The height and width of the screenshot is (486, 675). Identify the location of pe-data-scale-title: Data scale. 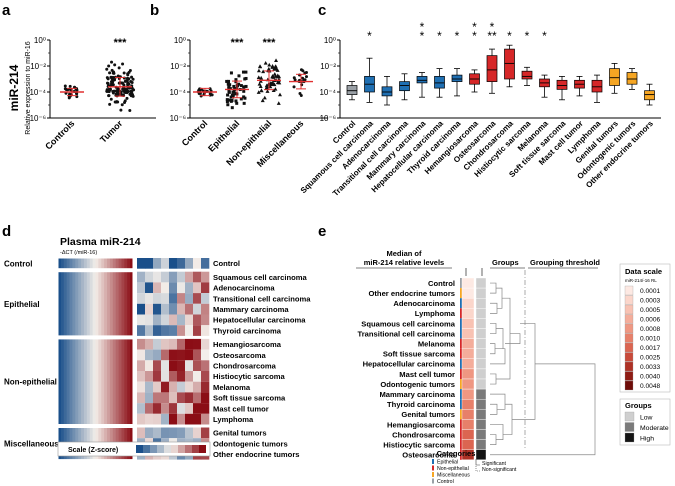
(643, 271).